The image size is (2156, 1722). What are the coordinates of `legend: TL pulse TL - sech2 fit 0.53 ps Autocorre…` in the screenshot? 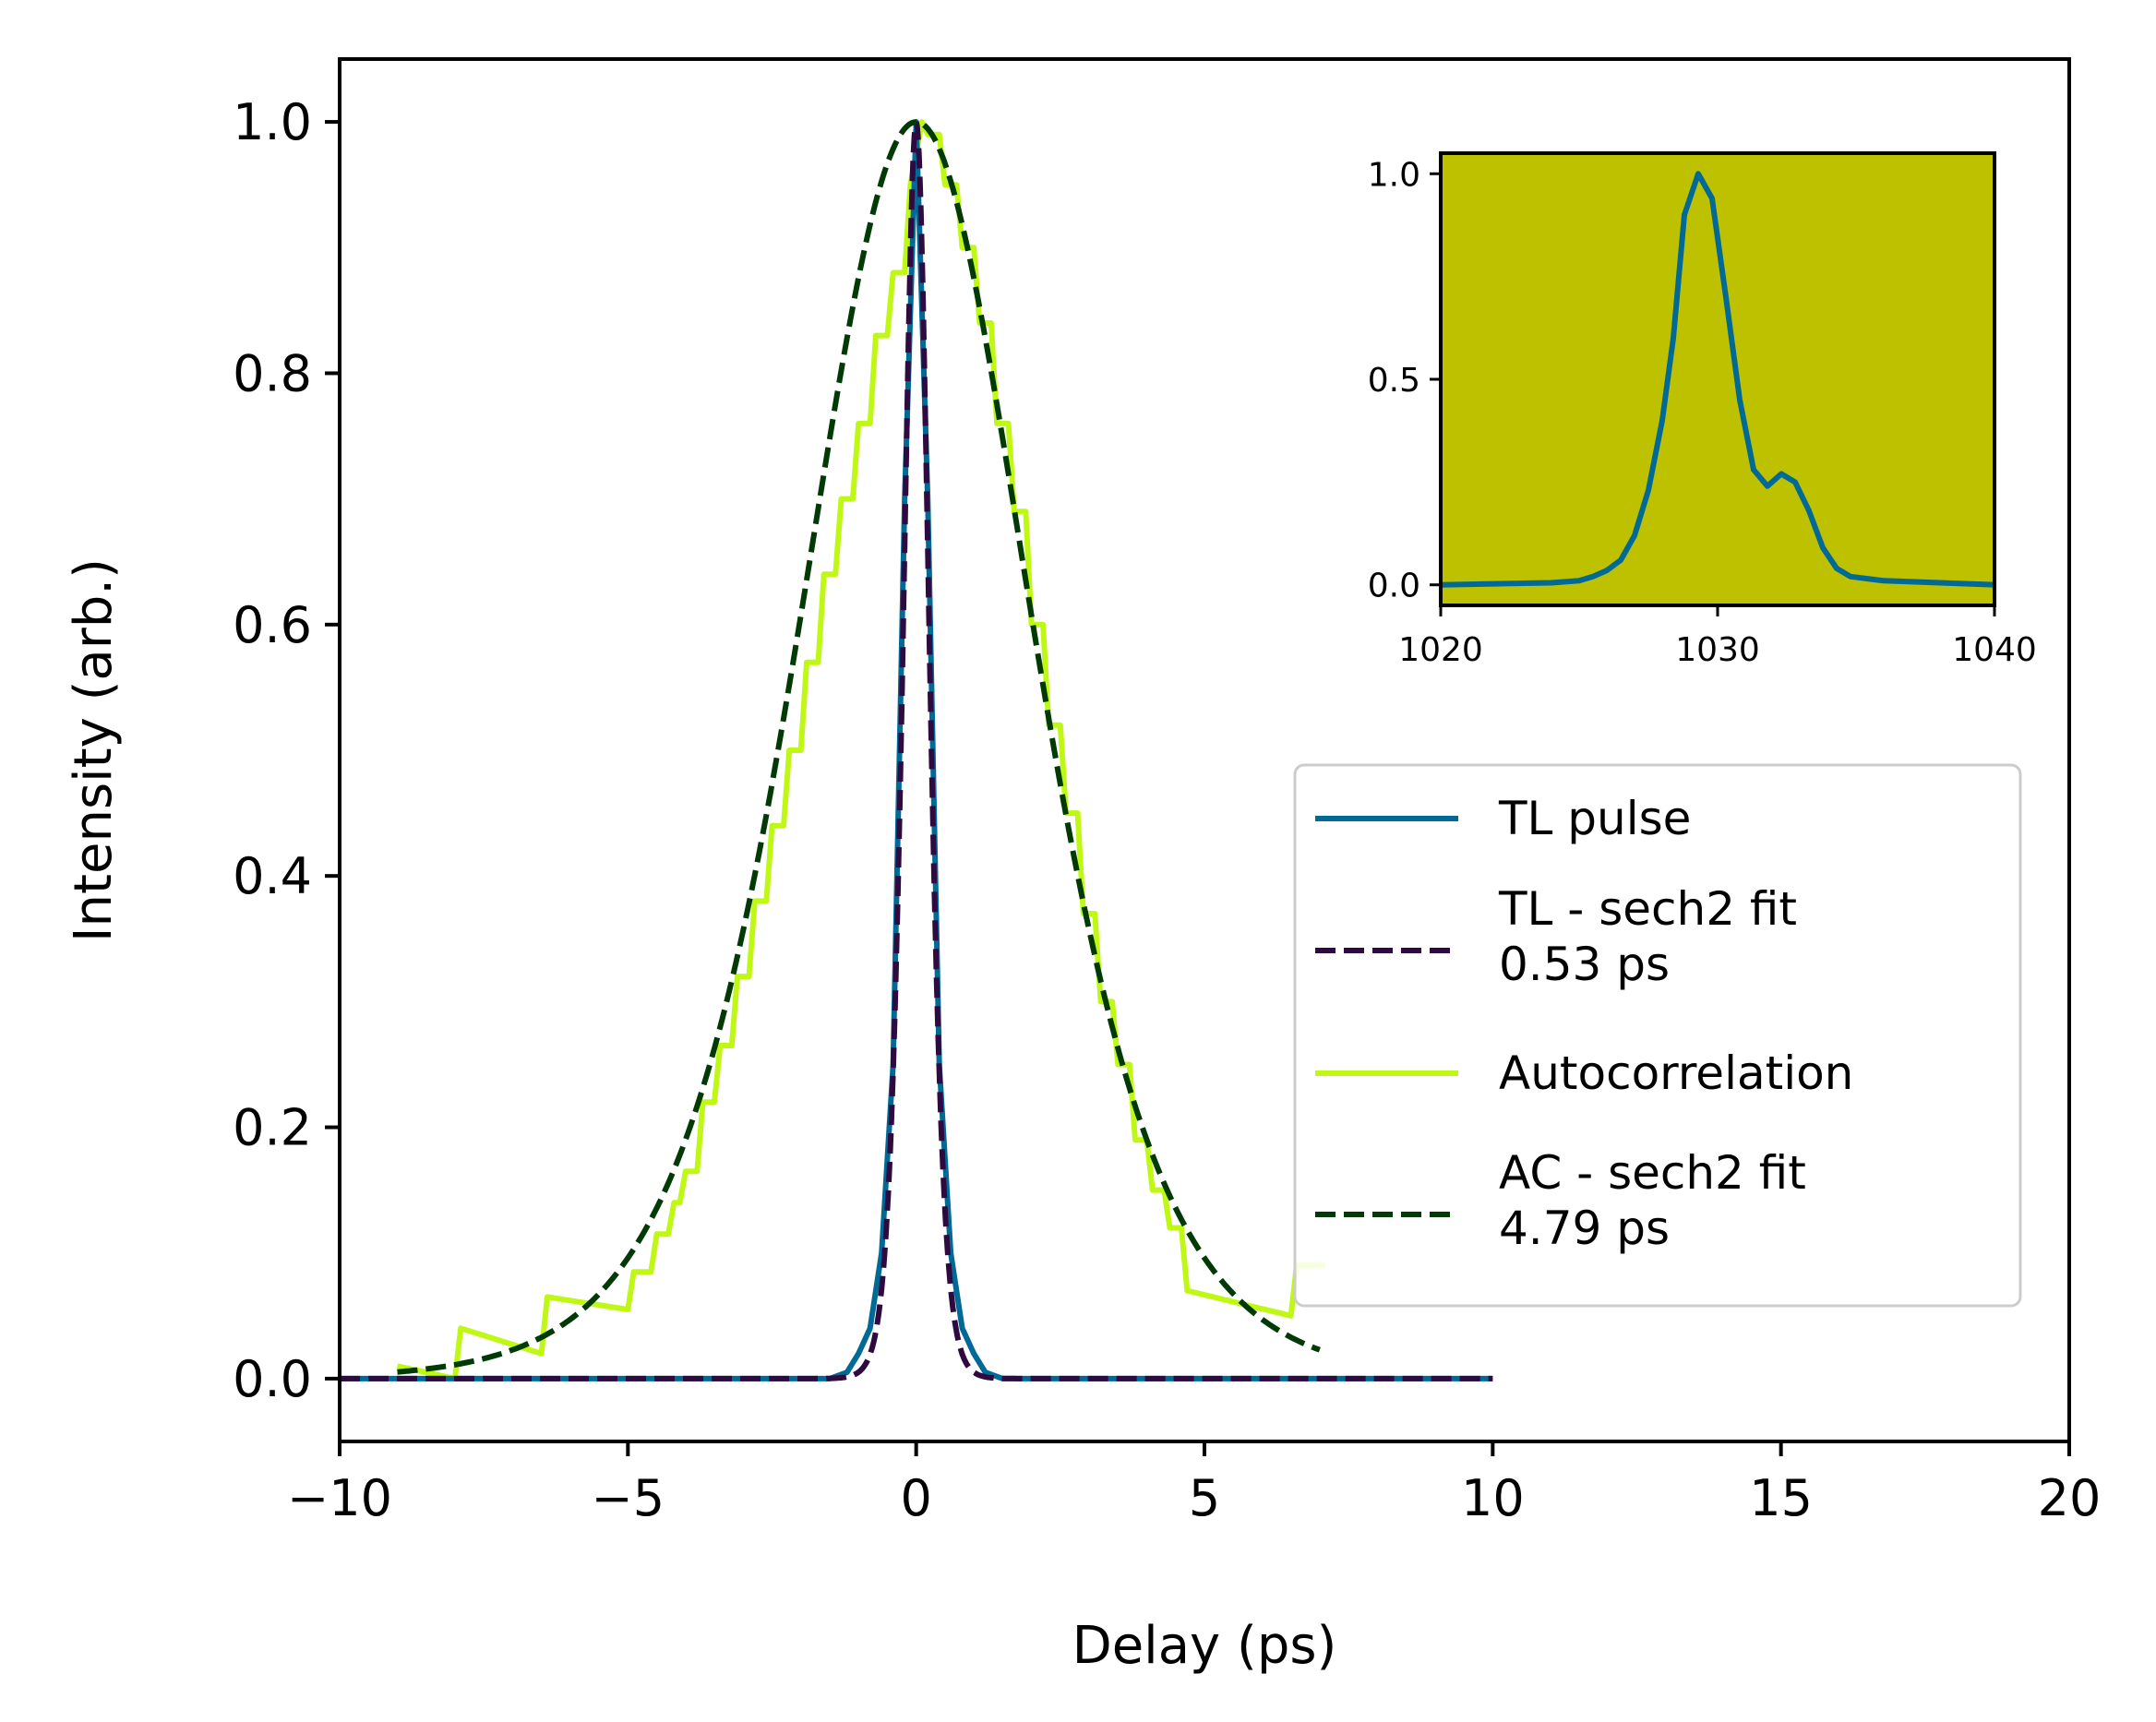 It's located at (1657, 1035).